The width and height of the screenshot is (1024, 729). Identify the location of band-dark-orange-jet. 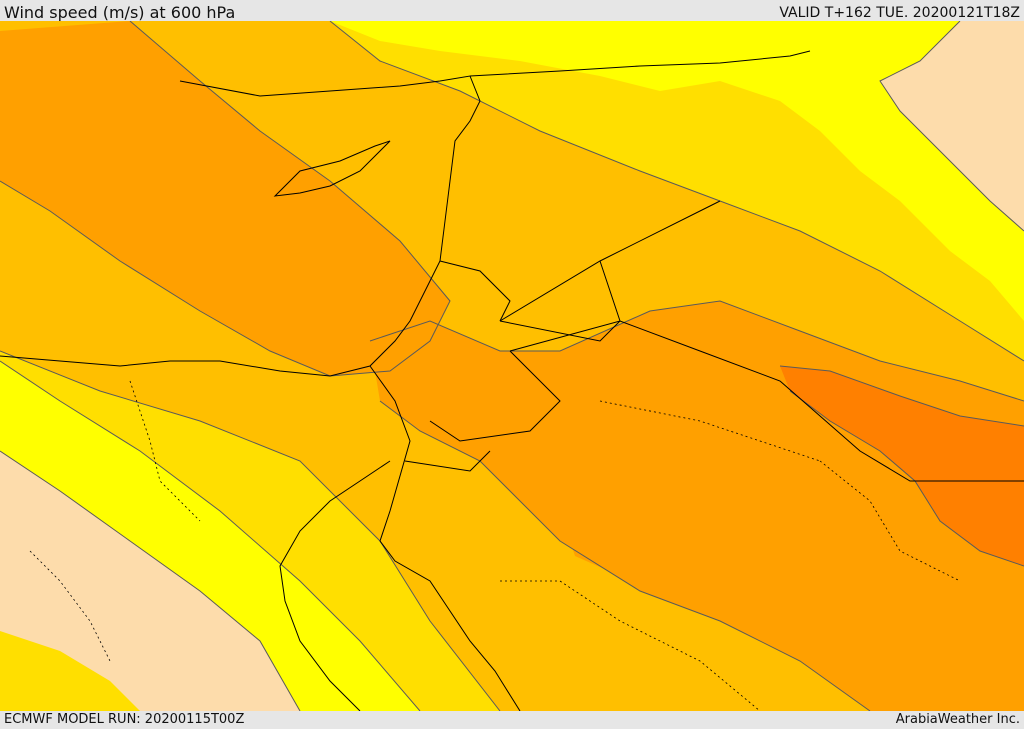
(902, 466).